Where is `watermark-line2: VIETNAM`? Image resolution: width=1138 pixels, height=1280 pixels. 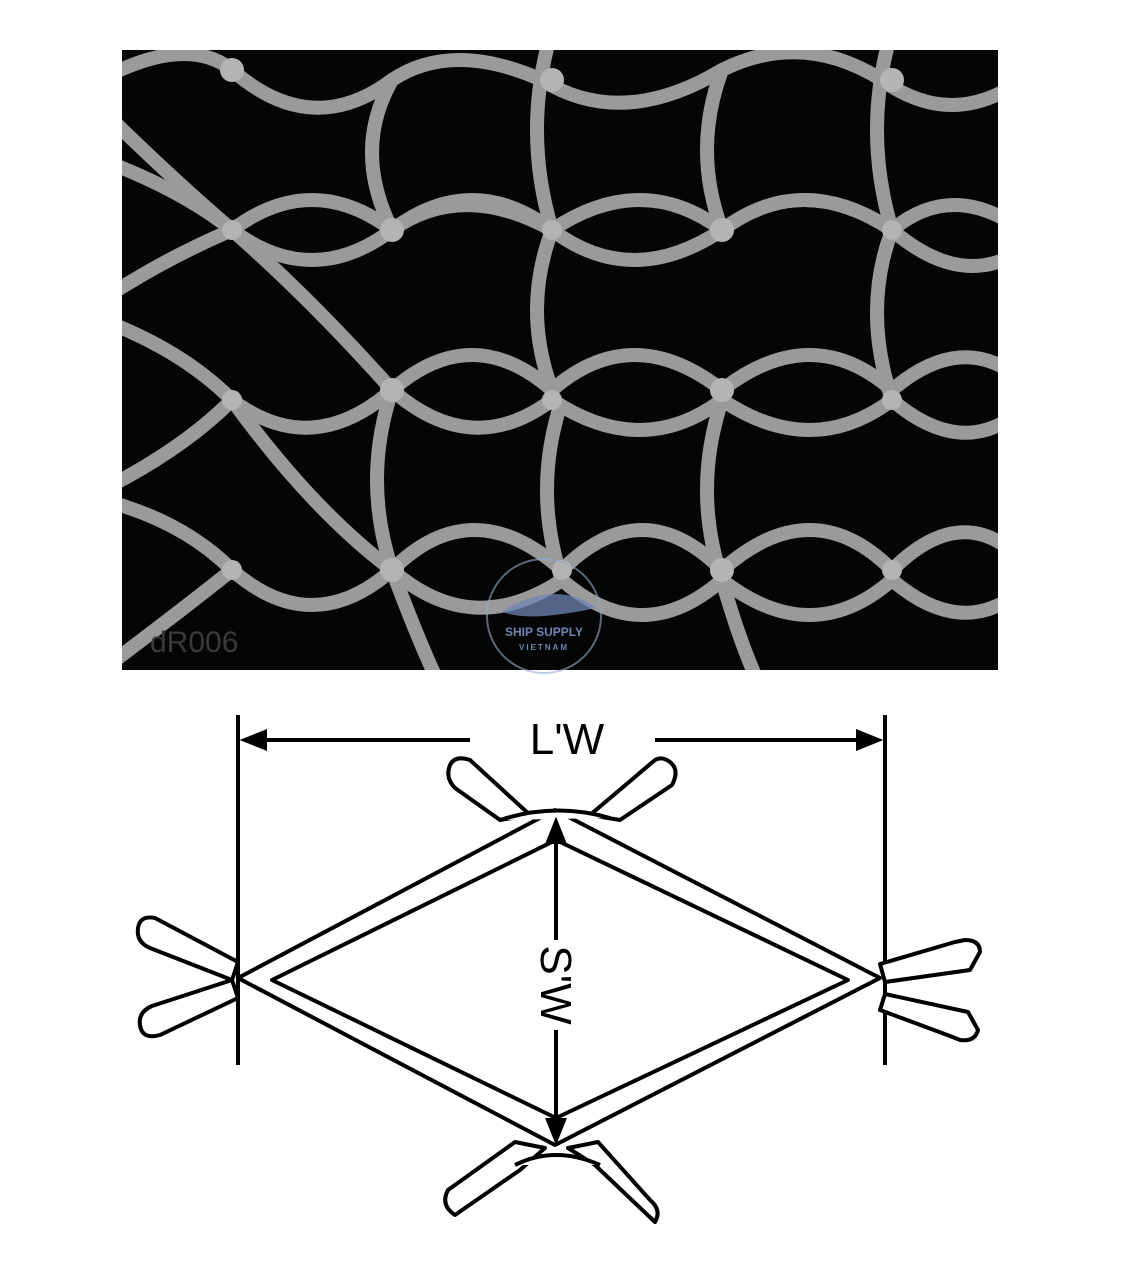
watermark-line2: VIETNAM is located at coordinates (544, 647).